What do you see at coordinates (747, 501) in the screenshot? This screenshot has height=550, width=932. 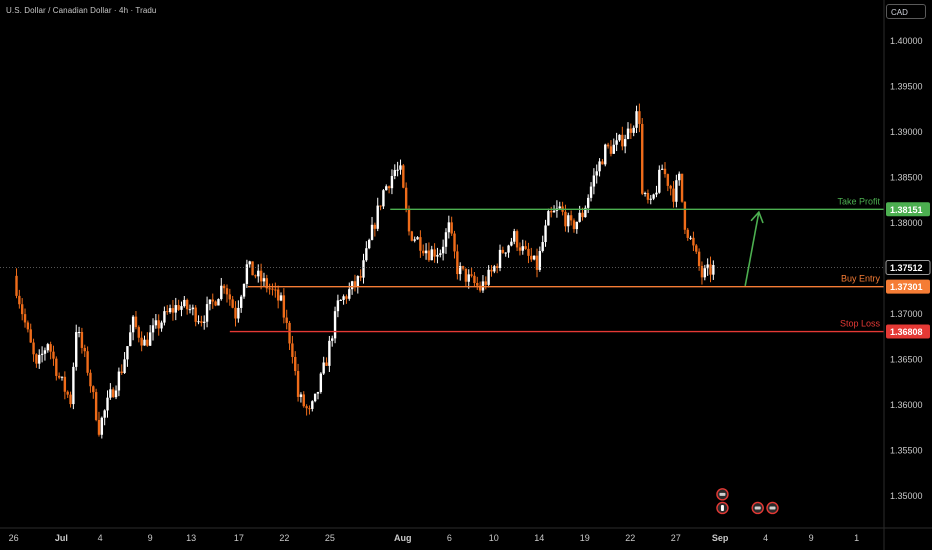 I see `event-markers` at bounding box center [747, 501].